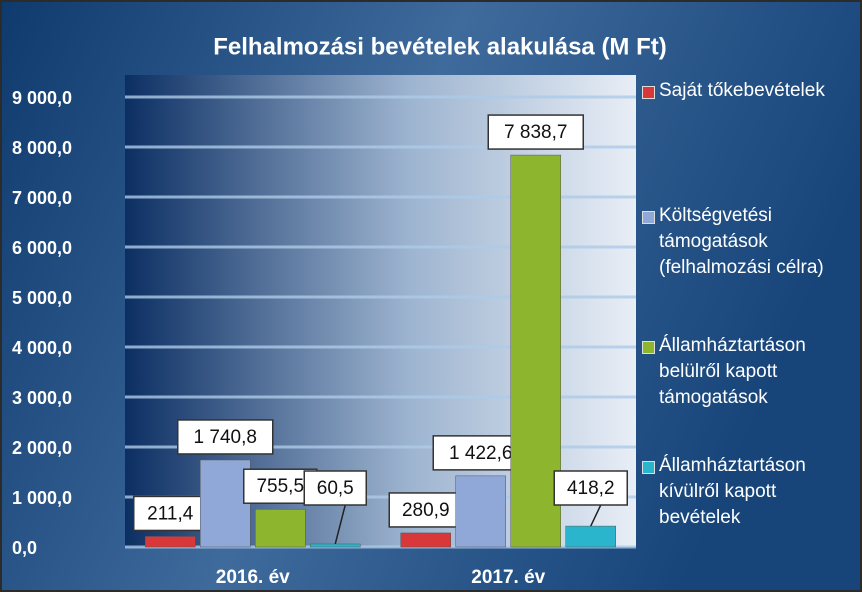 The width and height of the screenshot is (862, 592). Describe the element at coordinates (742, 90) in the screenshot. I see `legend-label: Saját tőkebevételek` at that location.